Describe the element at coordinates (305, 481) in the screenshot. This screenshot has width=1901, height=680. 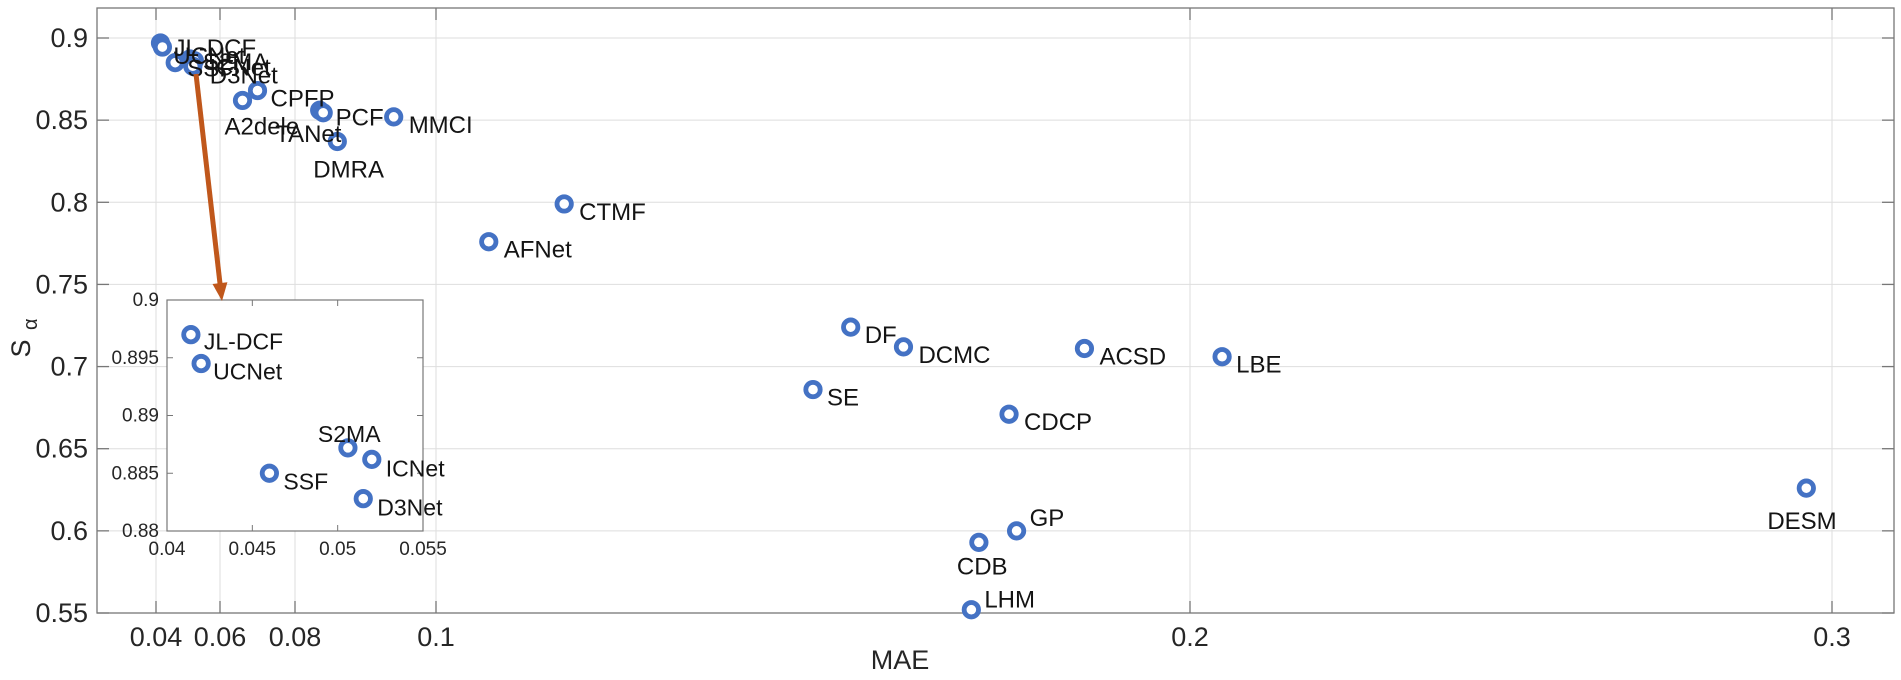
I see `inset-point-label-ssf: SSF` at that location.